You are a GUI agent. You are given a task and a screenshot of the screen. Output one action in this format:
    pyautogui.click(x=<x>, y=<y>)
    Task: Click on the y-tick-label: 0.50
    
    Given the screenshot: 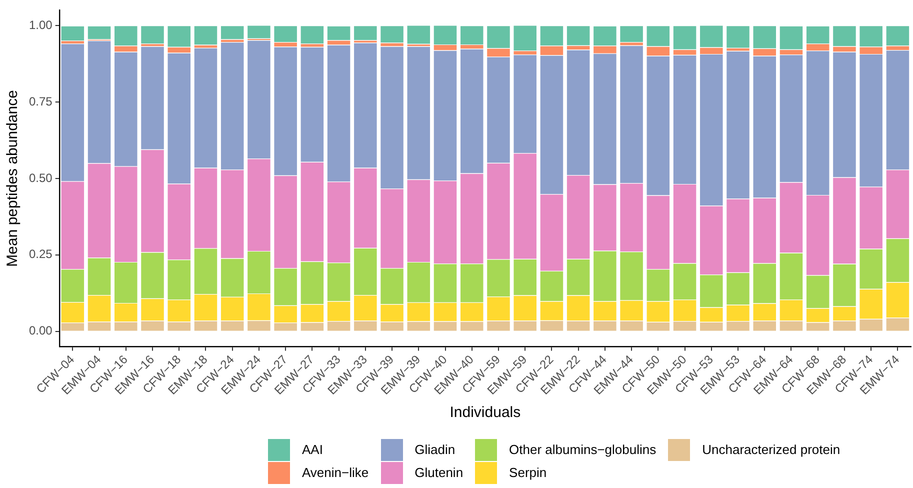 What is the action you would take?
    pyautogui.click(x=40, y=177)
    